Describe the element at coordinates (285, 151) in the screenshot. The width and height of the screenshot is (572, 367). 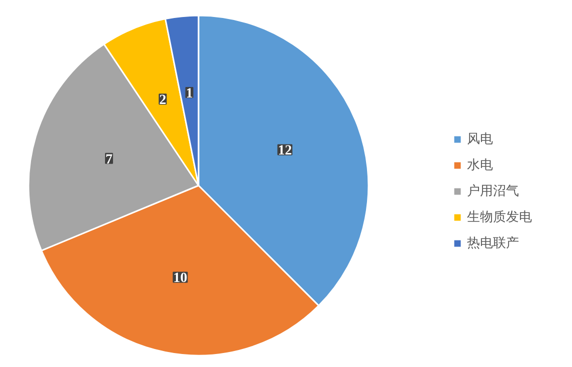
I see `data-label: 12` at that location.